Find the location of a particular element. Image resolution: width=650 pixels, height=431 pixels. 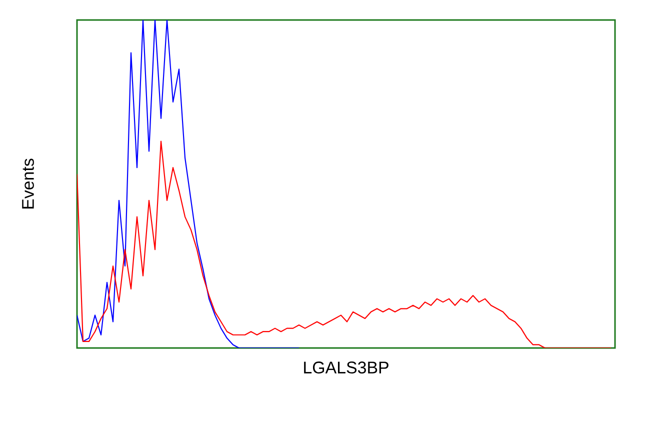

x-axis-title: LGALS3BP is located at coordinates (346, 368).